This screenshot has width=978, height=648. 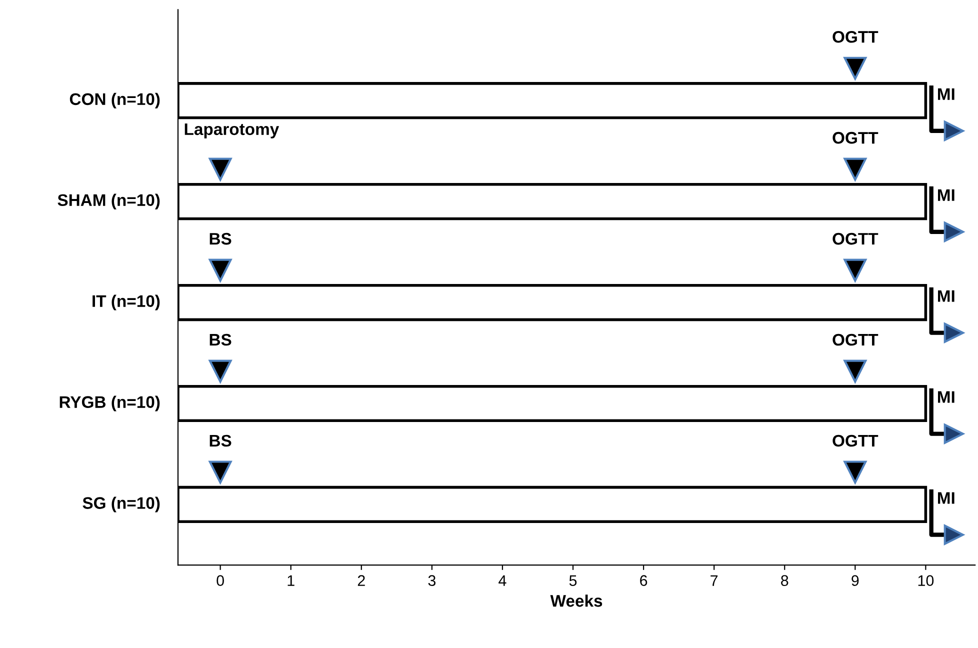 What do you see at coordinates (502, 580) in the screenshot?
I see `x-tick-label: 4` at bounding box center [502, 580].